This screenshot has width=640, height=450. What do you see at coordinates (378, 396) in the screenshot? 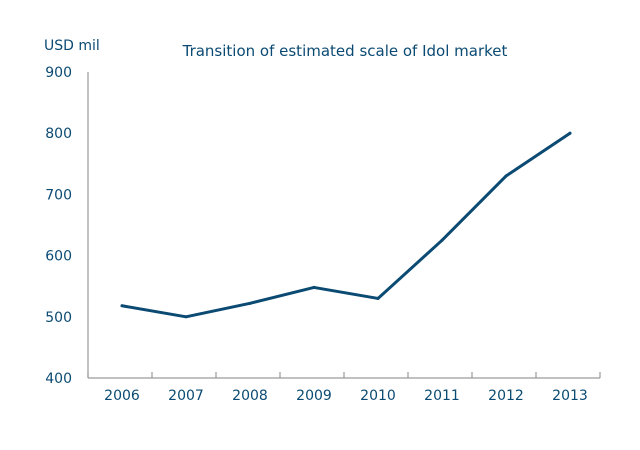
I see `x-tick-label: 2010` at bounding box center [378, 396].